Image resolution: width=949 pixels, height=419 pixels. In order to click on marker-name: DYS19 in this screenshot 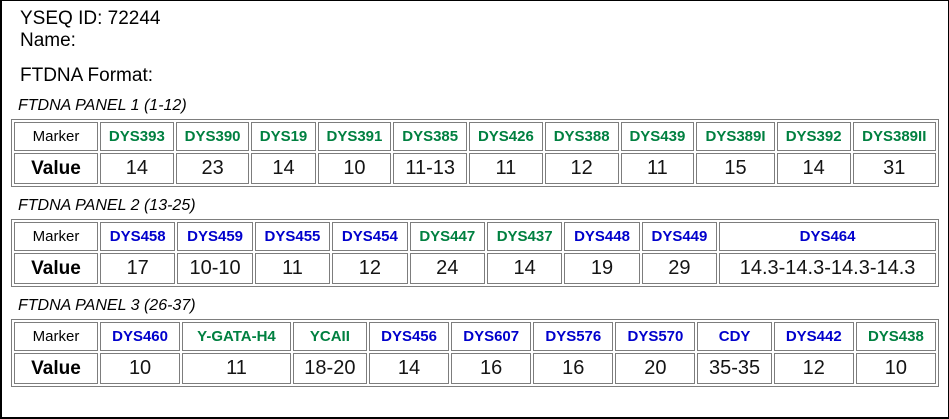, I will do `click(283, 136)`.